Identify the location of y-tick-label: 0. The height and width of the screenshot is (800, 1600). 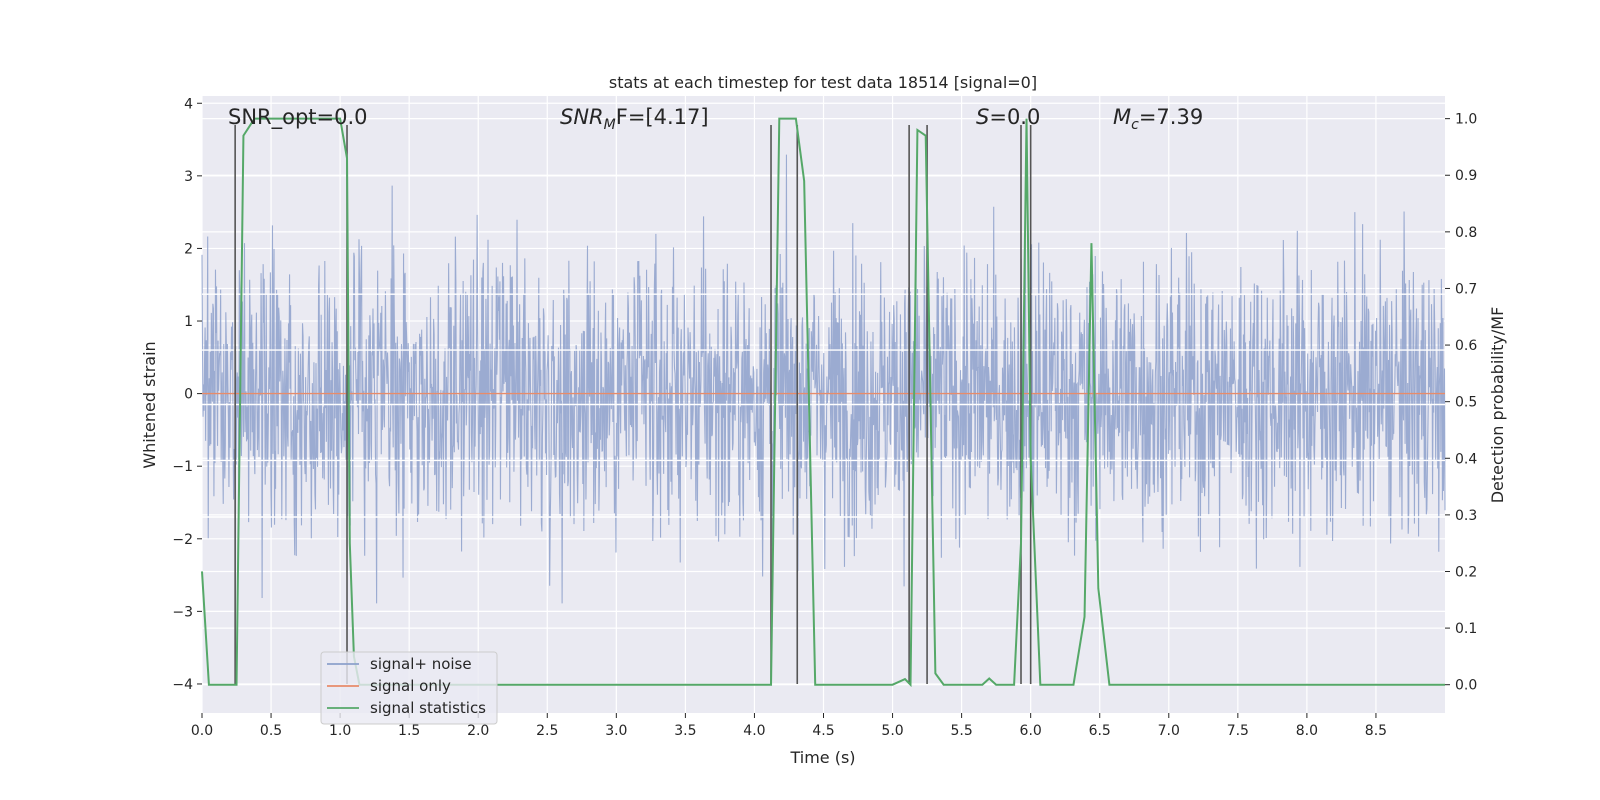
(188, 395).